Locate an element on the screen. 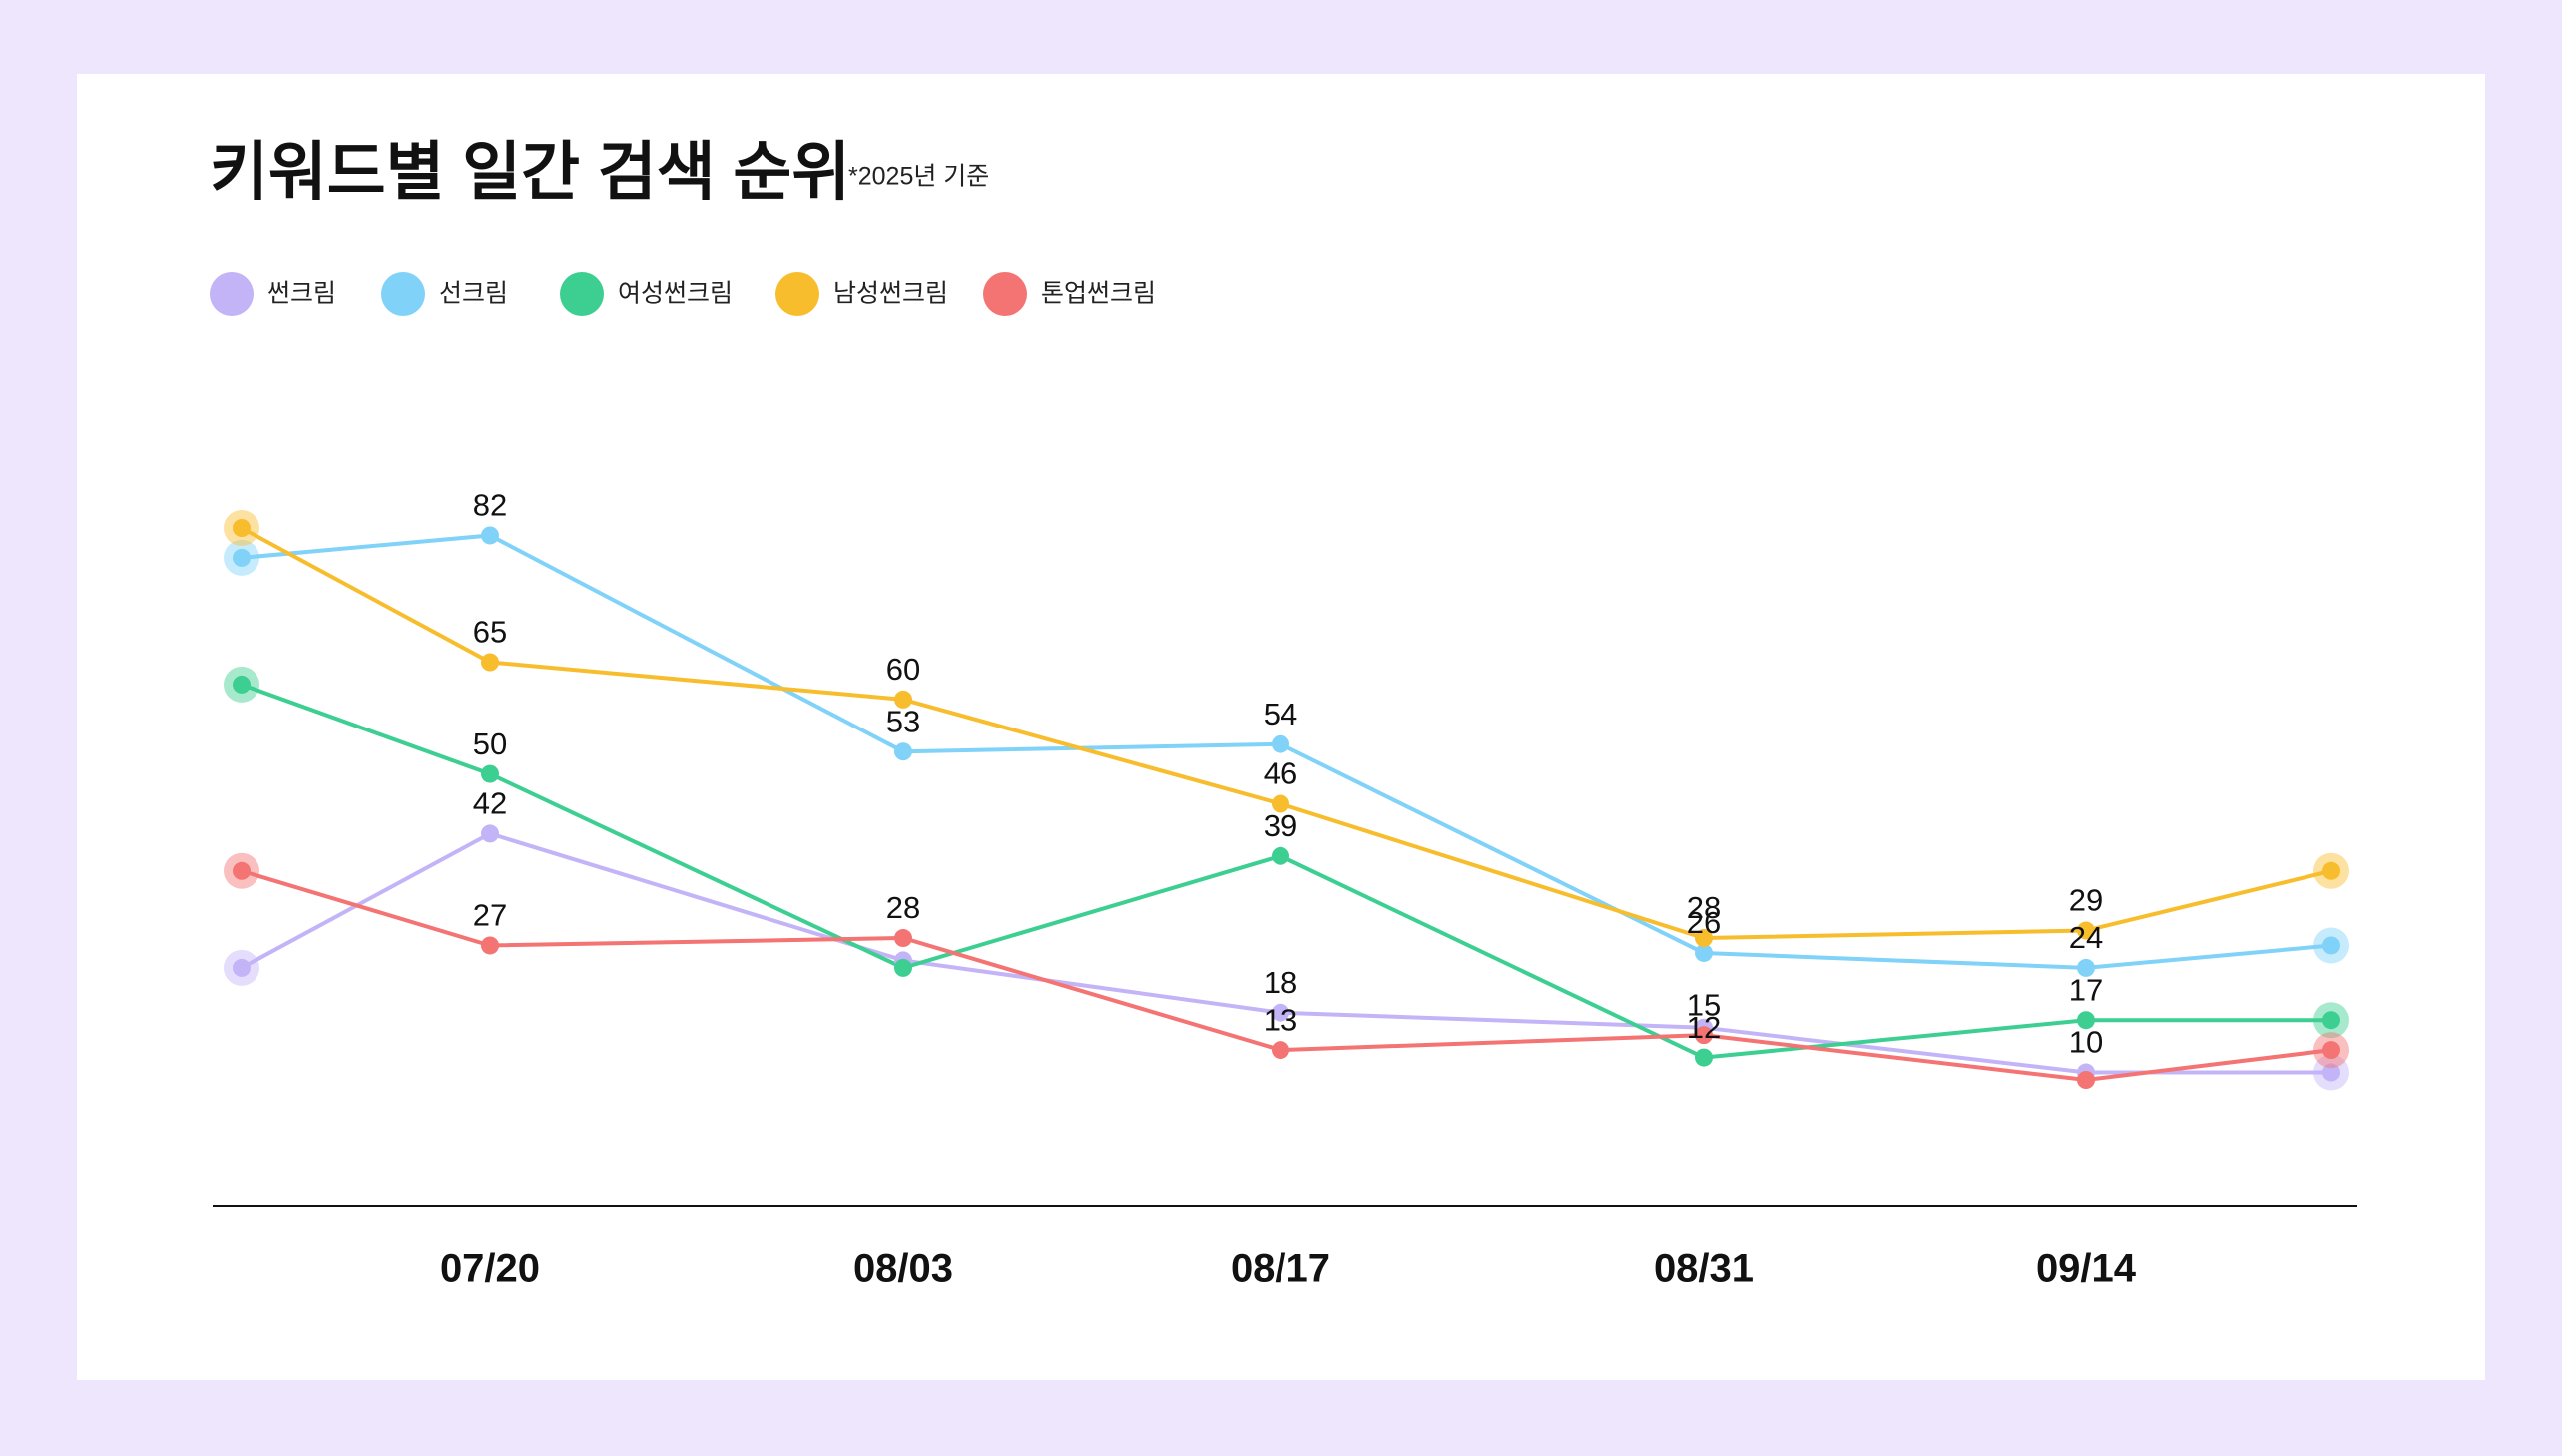 The height and width of the screenshot is (1456, 2562). legend-label: 여성썬크림 is located at coordinates (675, 294).